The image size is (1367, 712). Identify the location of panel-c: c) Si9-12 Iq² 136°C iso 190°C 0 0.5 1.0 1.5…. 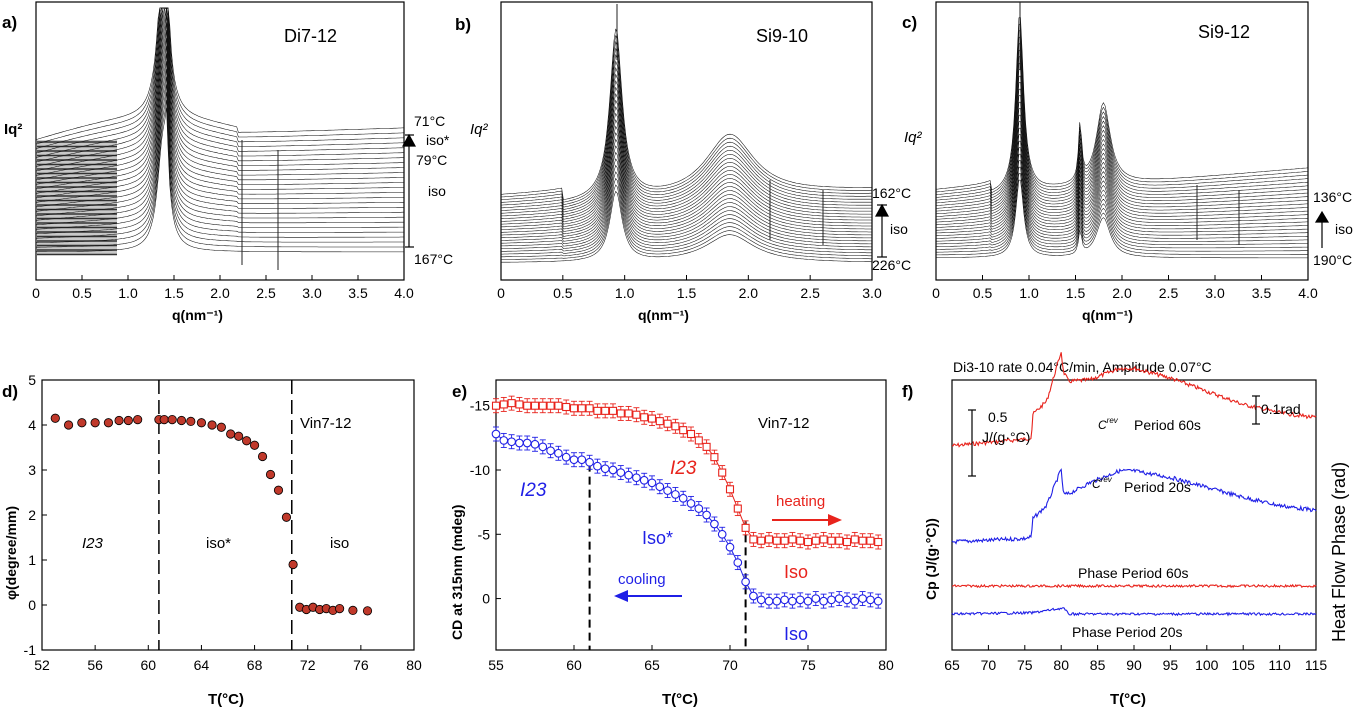
(1127, 162).